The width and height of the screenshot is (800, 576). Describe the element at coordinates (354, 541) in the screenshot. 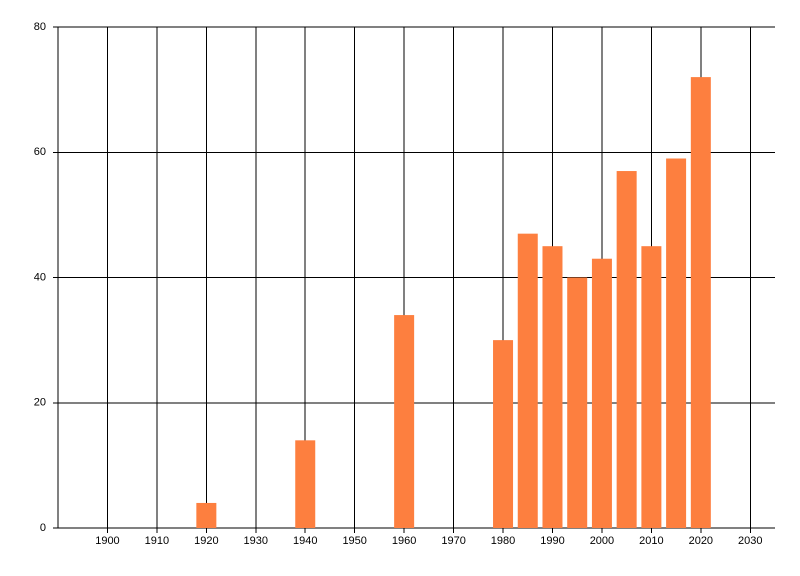

I see `x-tick-label: 1950` at that location.